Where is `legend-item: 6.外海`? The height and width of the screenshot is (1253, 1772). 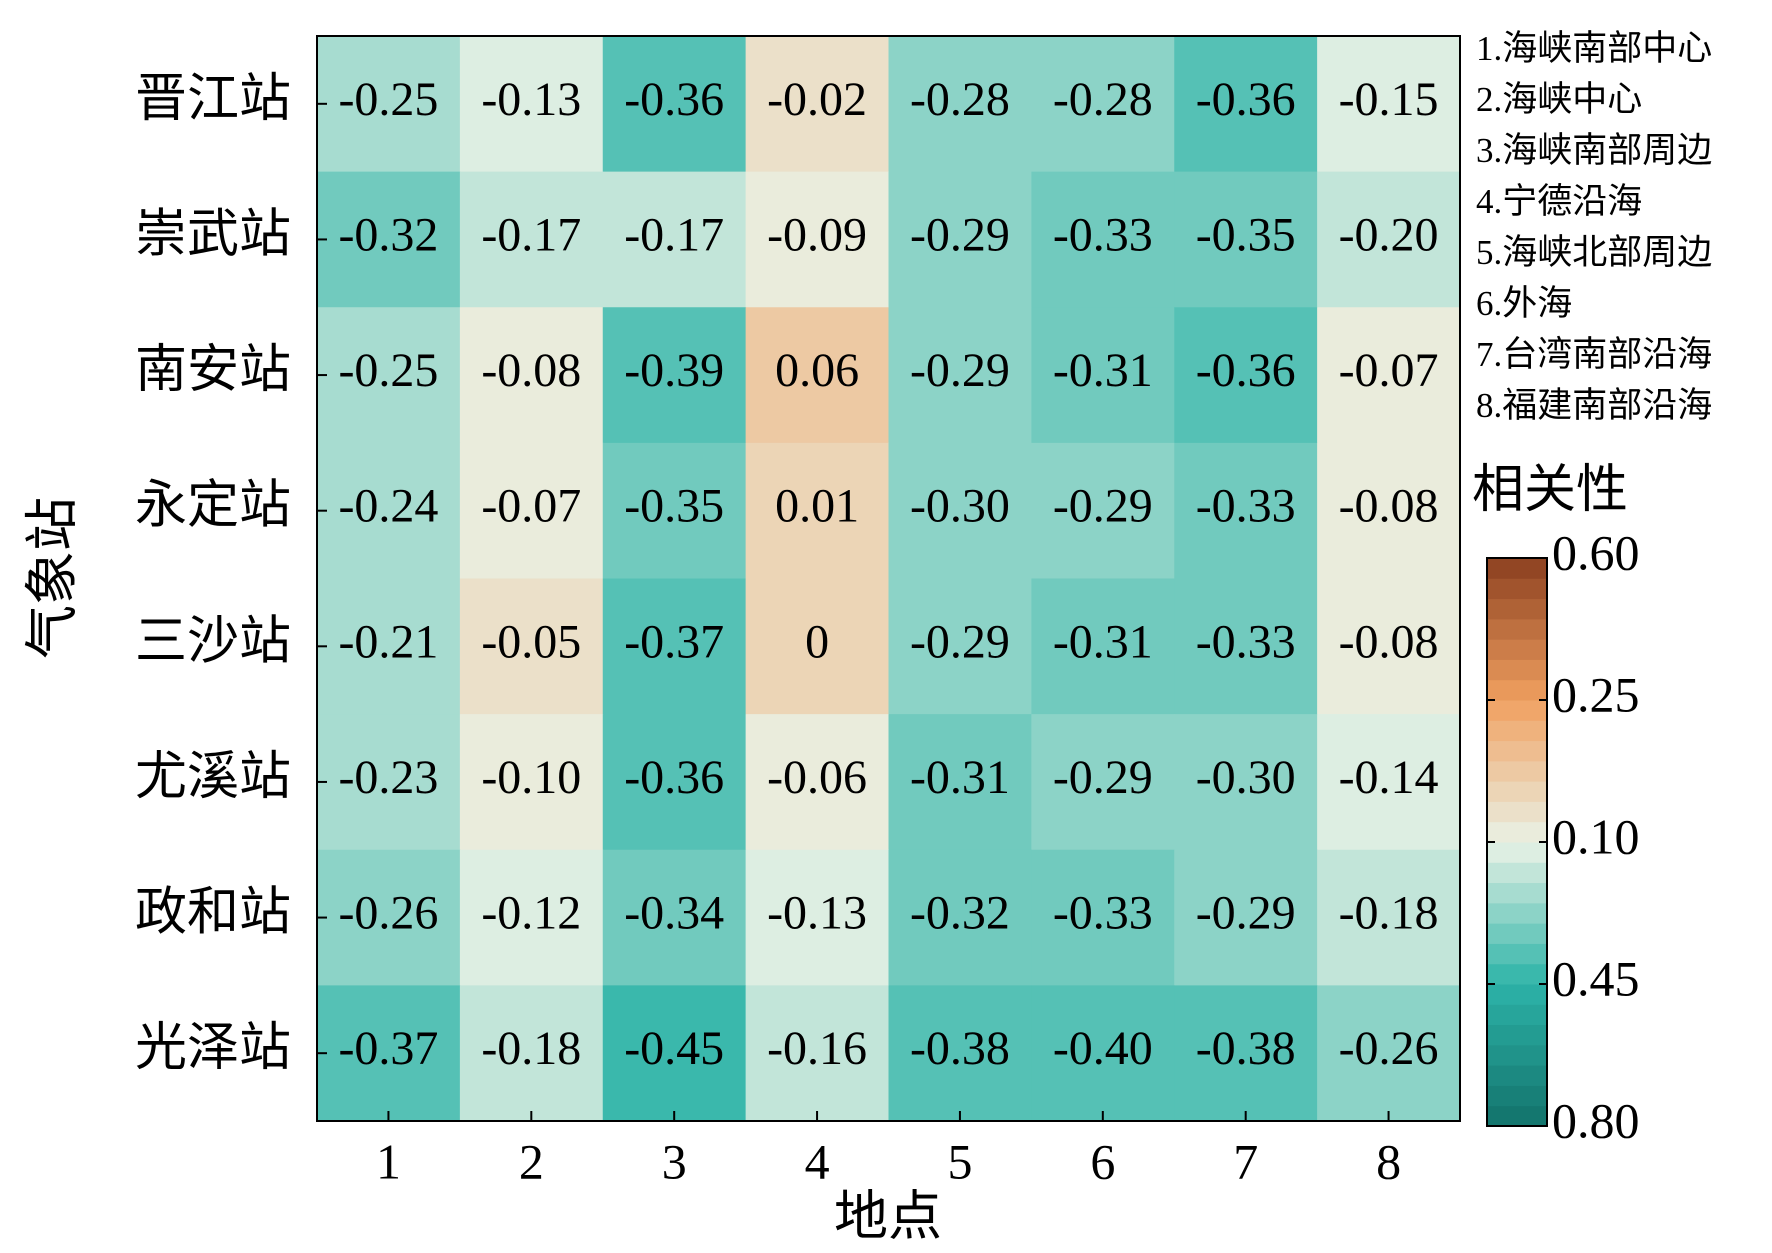
legend-item: 6.外海 is located at coordinates (1524, 303).